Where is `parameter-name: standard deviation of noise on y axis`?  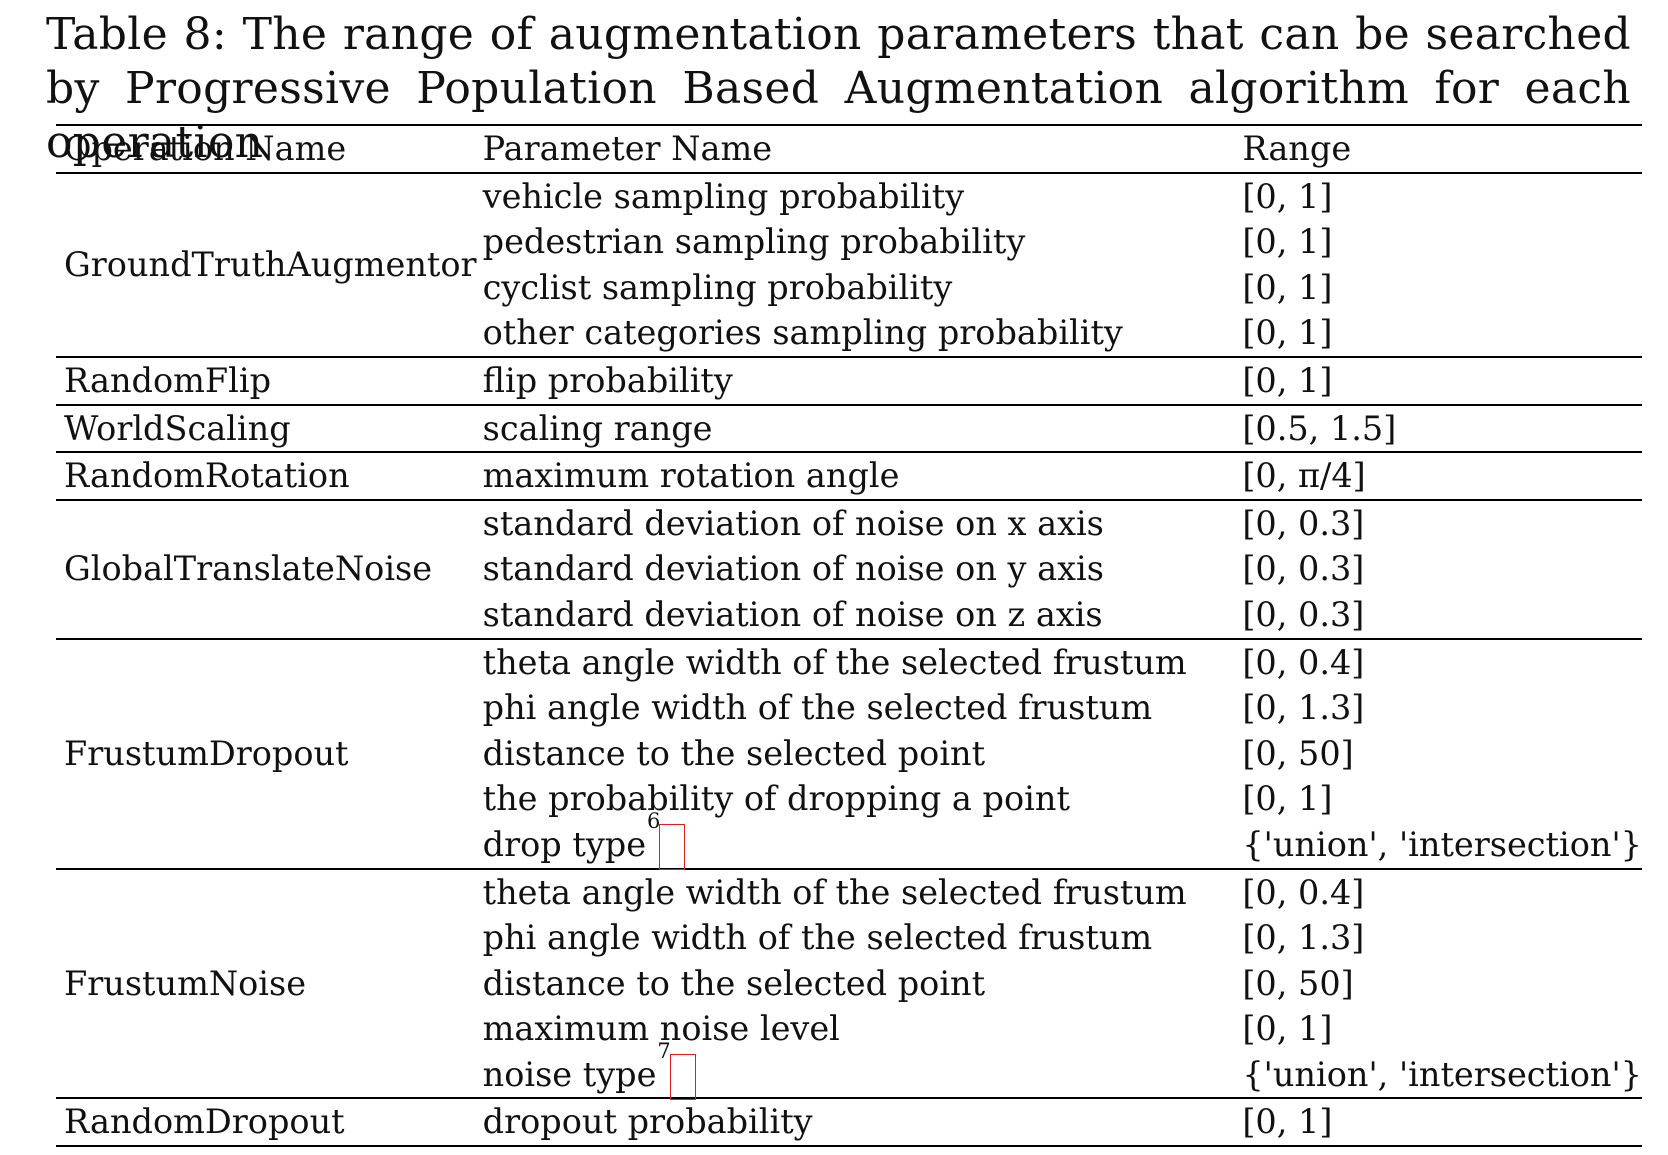
parameter-name: standard deviation of noise on y axis is located at coordinates (793, 569).